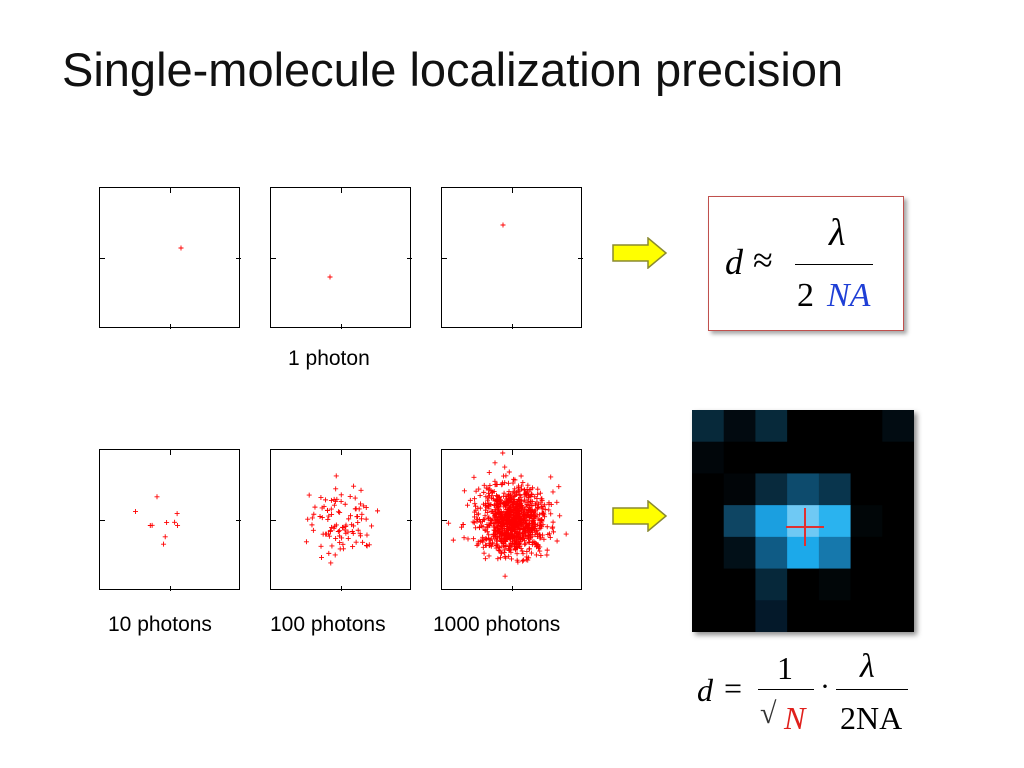 This screenshot has width=1024, height=768. Describe the element at coordinates (803, 521) in the screenshot. I see `psf-pixel-image` at that location.